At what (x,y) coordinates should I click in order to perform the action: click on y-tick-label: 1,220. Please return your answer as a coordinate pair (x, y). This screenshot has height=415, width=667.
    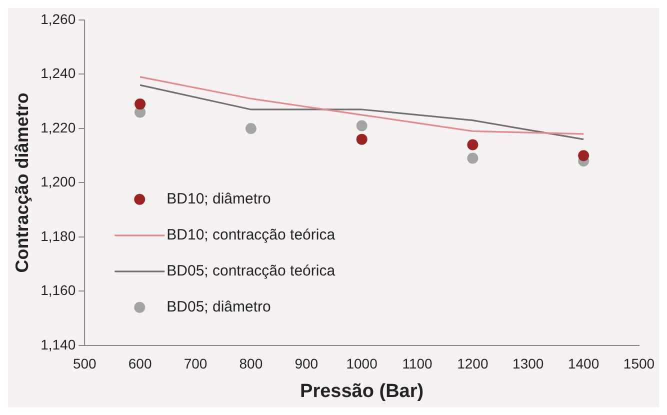
    Looking at the image, I should click on (58, 127).